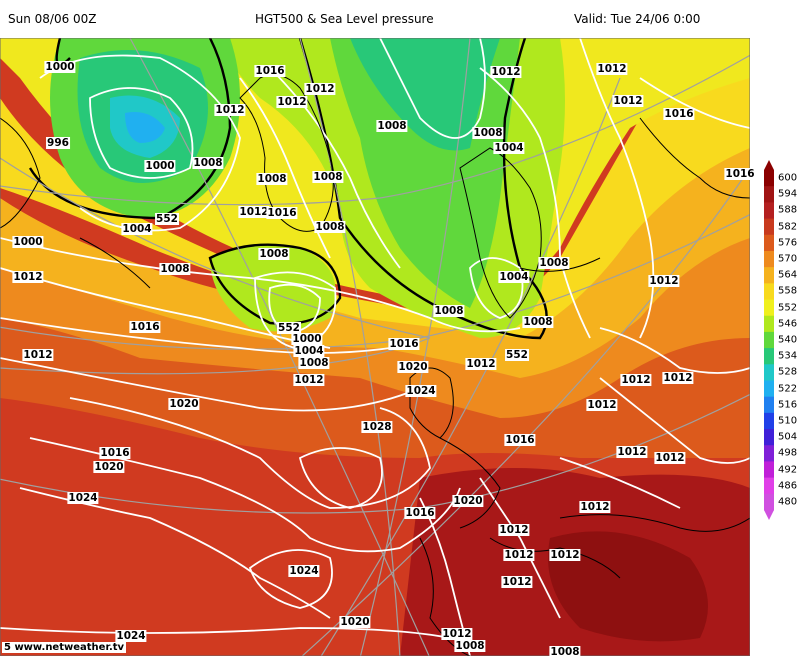 The width and height of the screenshot is (800, 670). What do you see at coordinates (788, 210) in the screenshot?
I see `legend-value: 588` at bounding box center [788, 210].